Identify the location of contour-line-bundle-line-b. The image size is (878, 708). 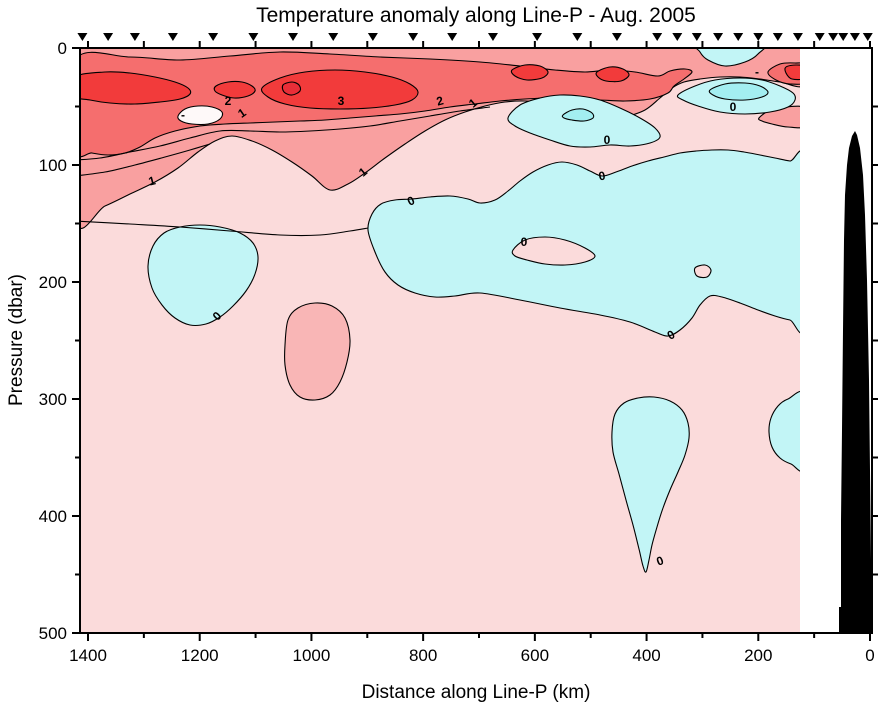
(145, 159).